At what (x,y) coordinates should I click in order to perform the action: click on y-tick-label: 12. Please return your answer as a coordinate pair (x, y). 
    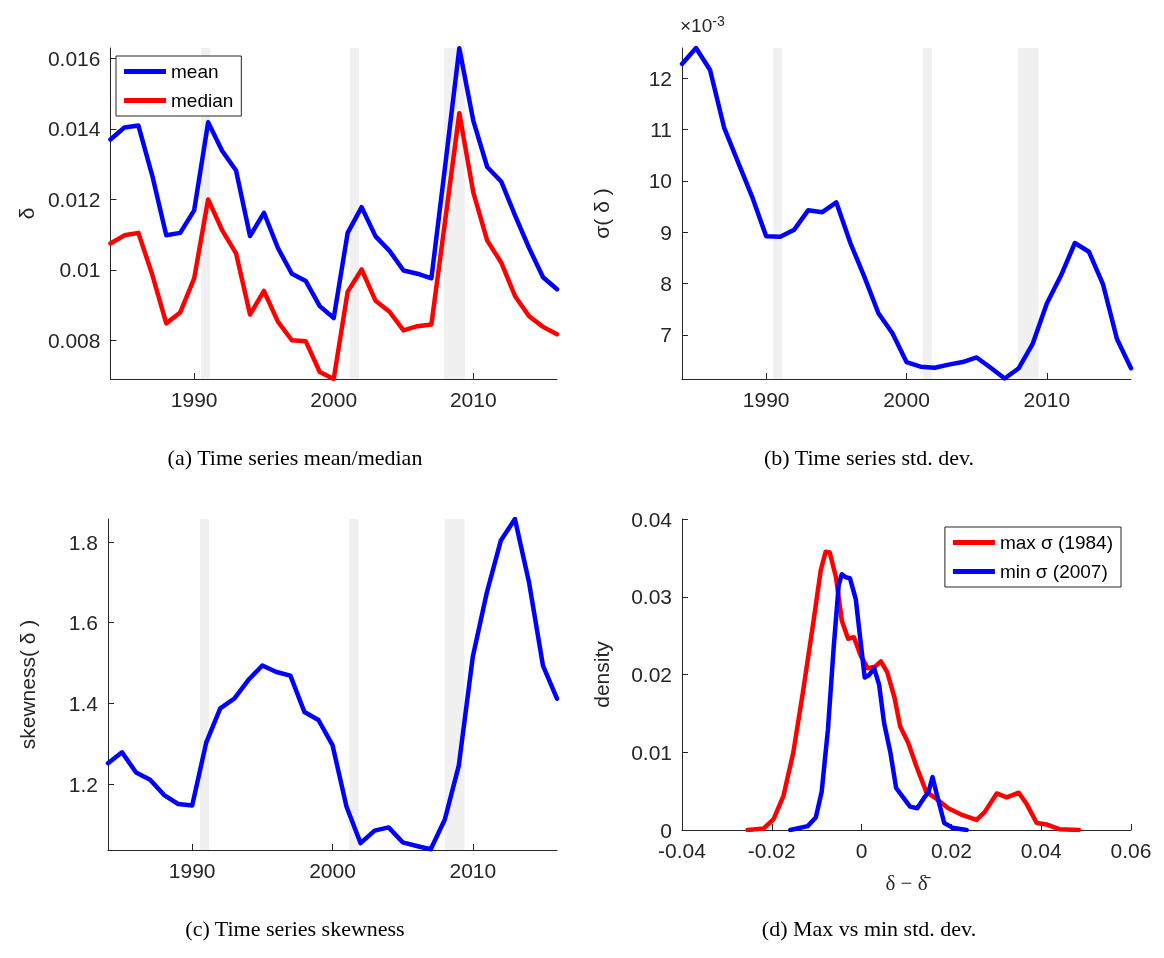
    Looking at the image, I should click on (660, 78).